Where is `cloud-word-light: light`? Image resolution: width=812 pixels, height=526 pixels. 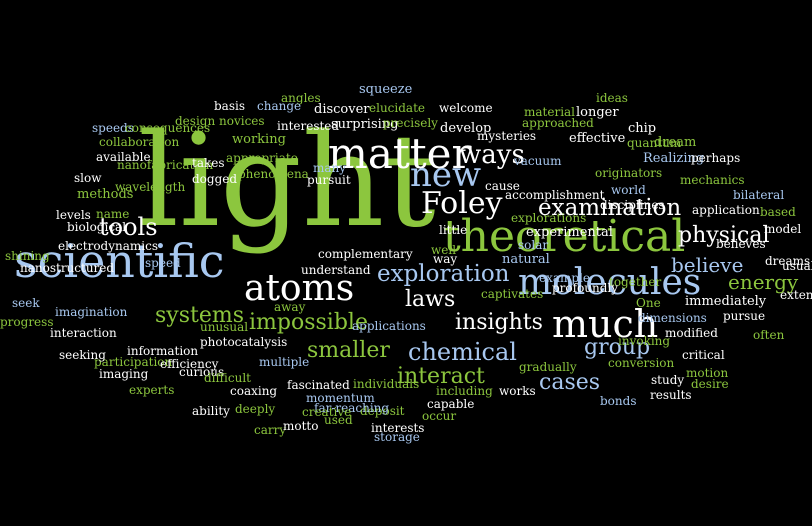
cloud-word-light: light is located at coordinates (287, 181).